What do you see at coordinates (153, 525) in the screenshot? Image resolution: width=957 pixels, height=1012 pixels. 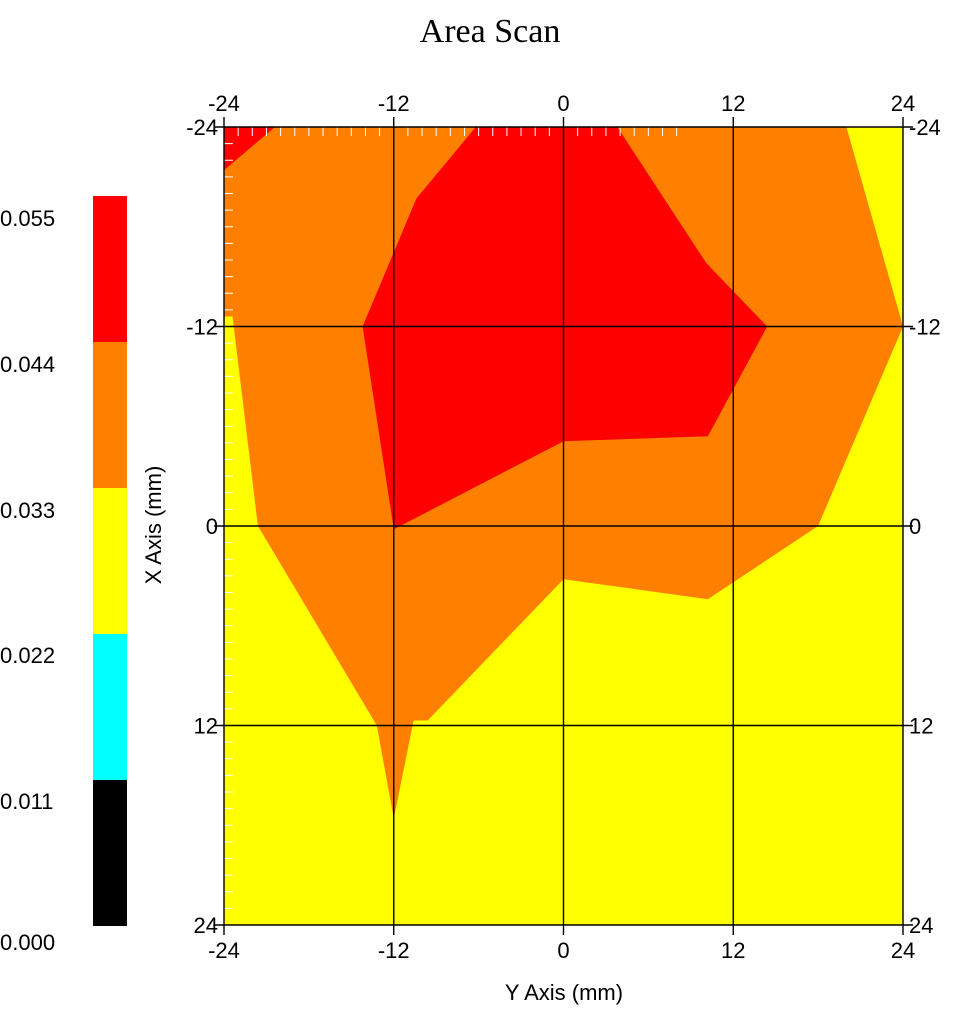 I see `y-axis-label: X Axis (mm)` at bounding box center [153, 525].